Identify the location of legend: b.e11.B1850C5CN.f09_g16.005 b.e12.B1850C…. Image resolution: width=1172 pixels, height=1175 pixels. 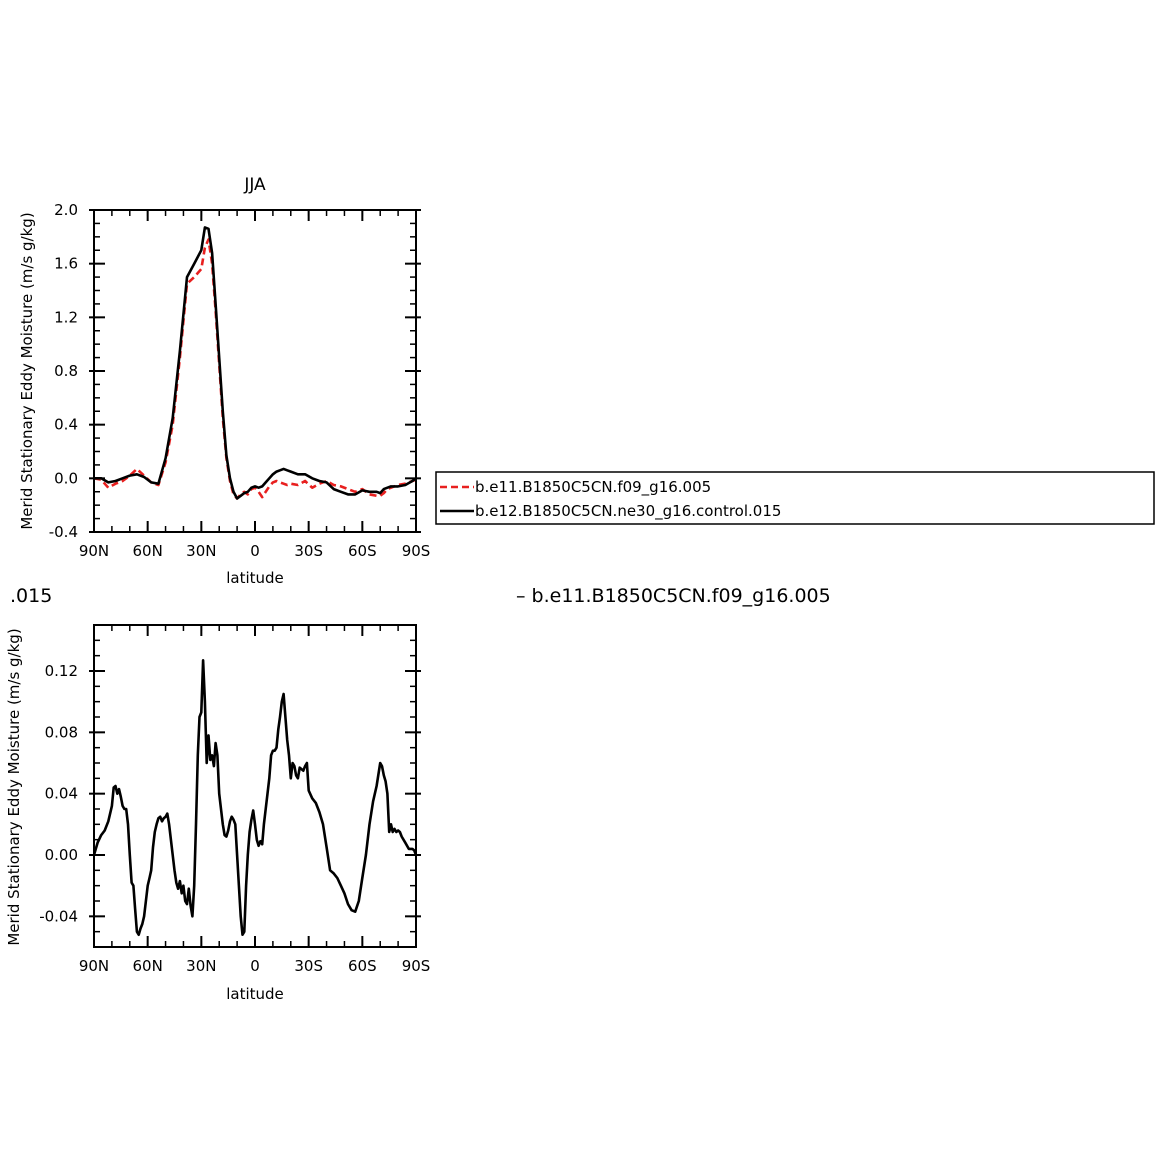
(795, 498).